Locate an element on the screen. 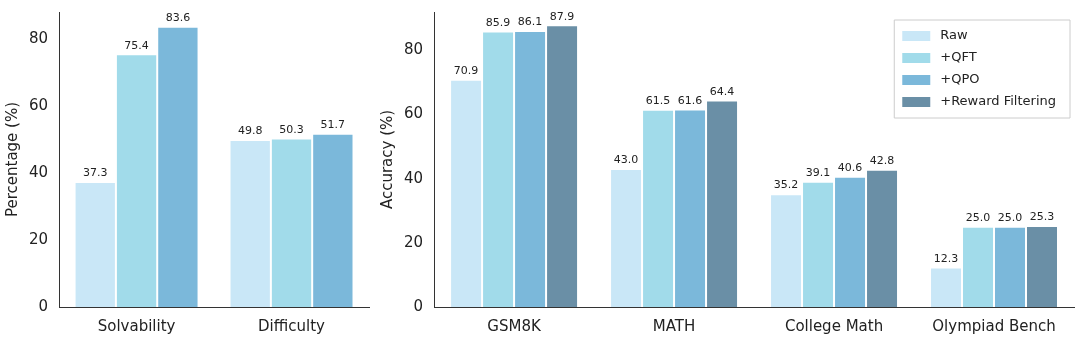 The image size is (1080, 339). data-label: 35.2 is located at coordinates (786, 185).